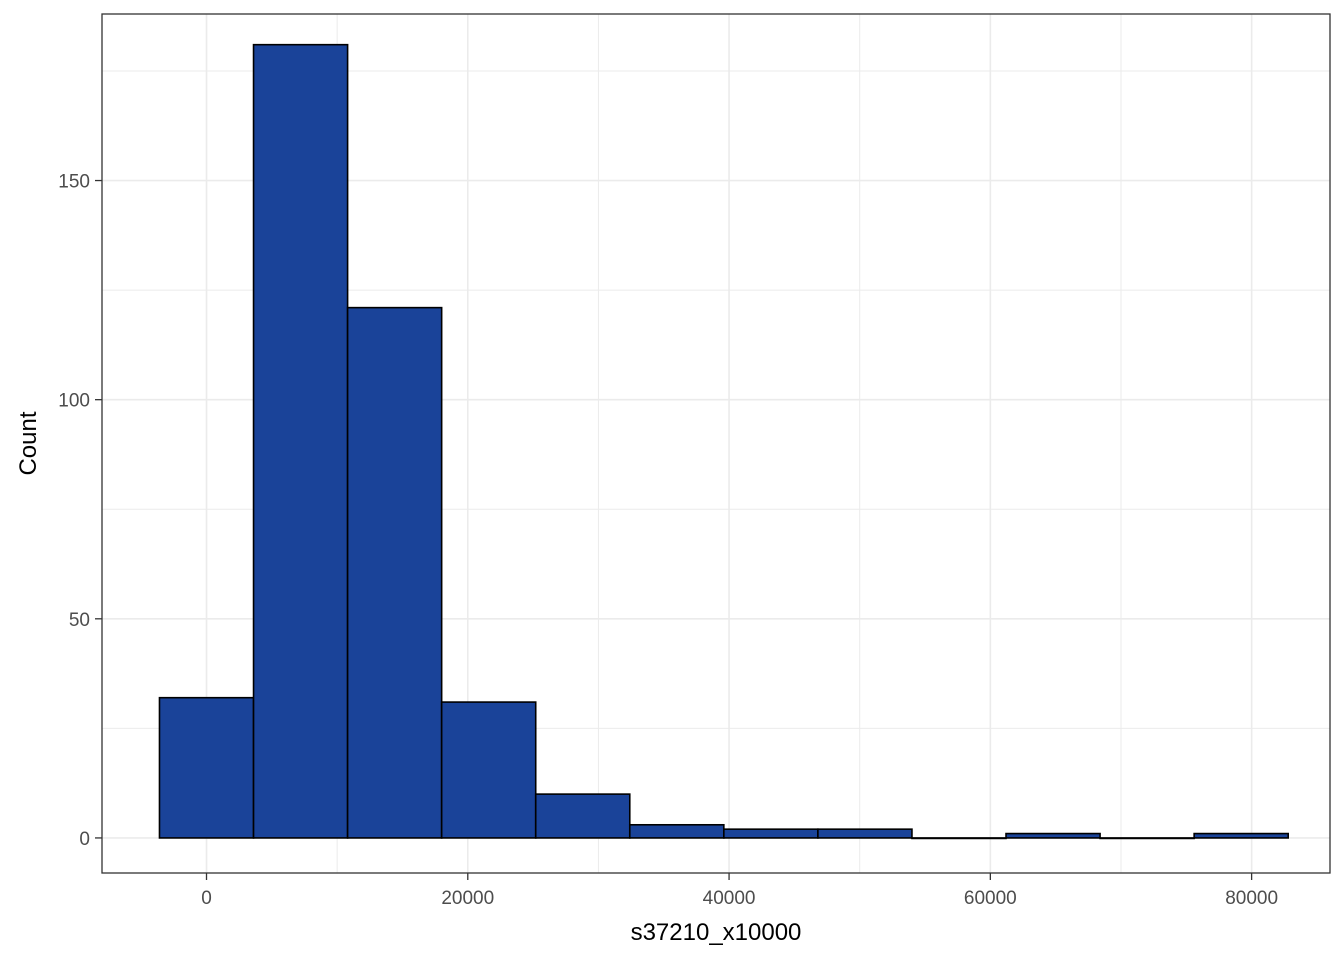  I want to click on y-tick-label: 0, so click(84, 839).